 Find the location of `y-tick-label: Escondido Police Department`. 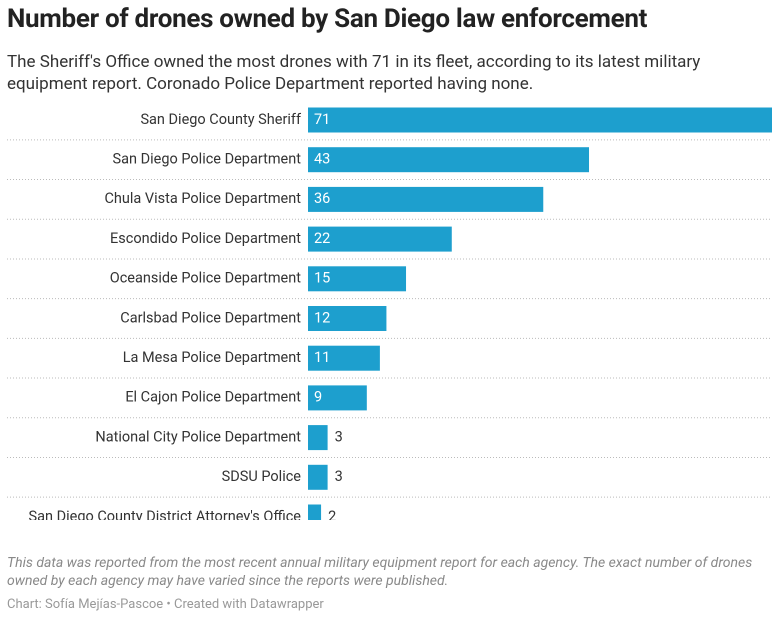

y-tick-label: Escondido Police Department is located at coordinates (205, 238).